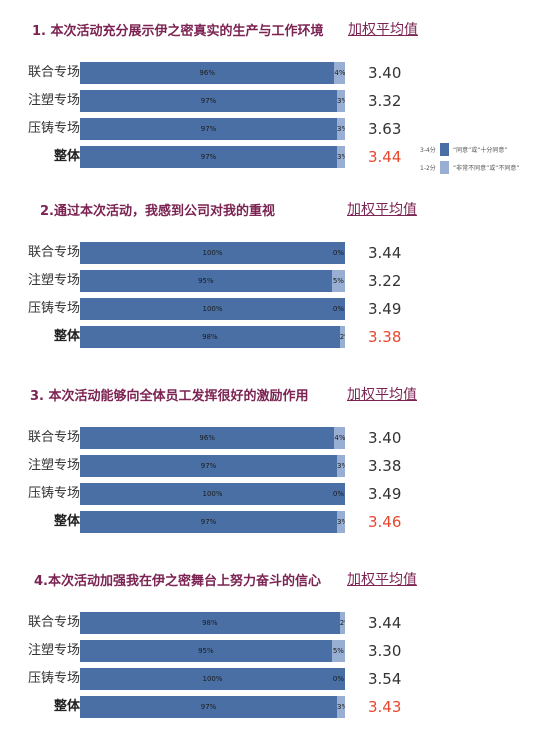 The image size is (560, 753). I want to click on bar-row: 注塑专场 95% 5% 3.30, so click(280, 651).